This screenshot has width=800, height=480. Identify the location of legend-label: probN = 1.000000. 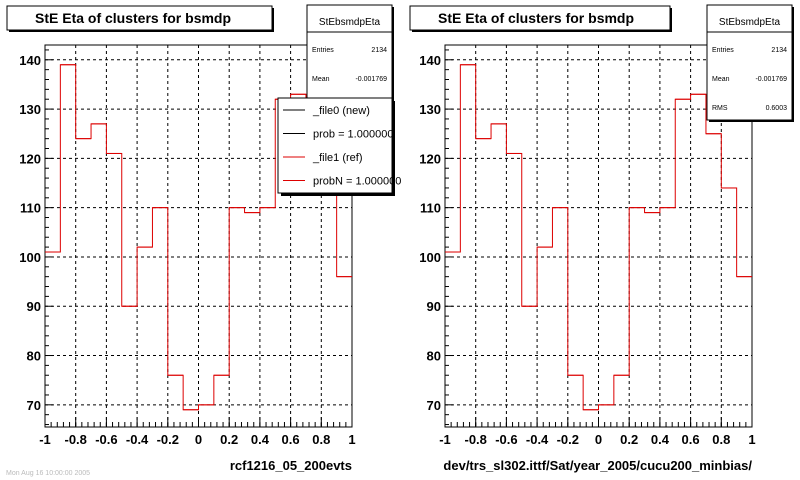
(357, 182).